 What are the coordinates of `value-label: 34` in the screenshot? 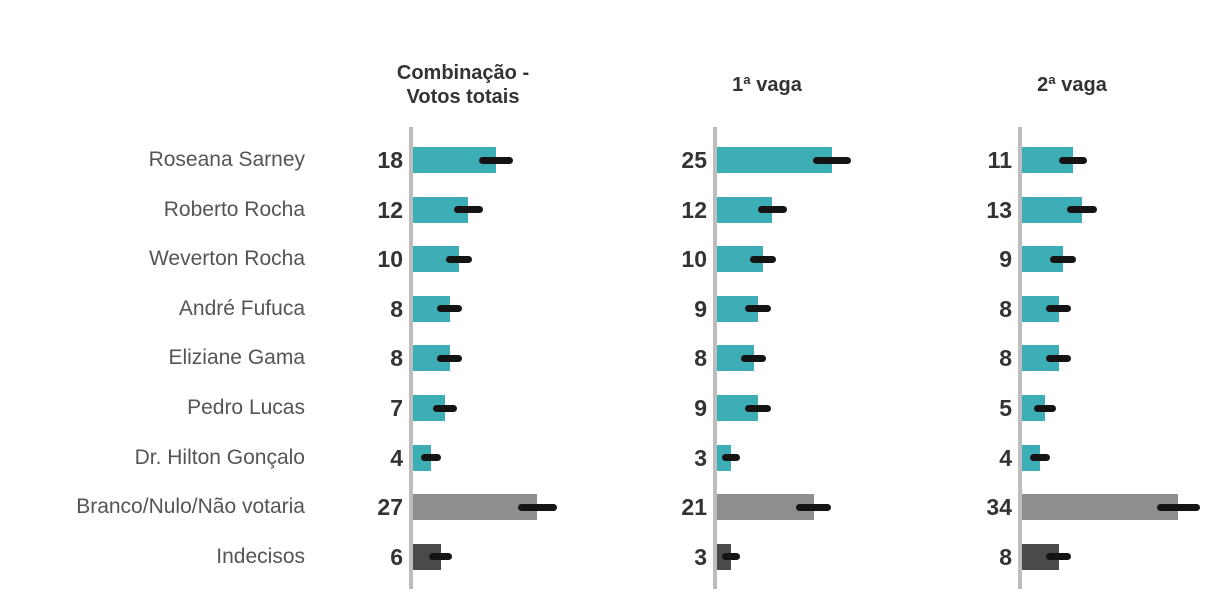 It's located at (999, 507).